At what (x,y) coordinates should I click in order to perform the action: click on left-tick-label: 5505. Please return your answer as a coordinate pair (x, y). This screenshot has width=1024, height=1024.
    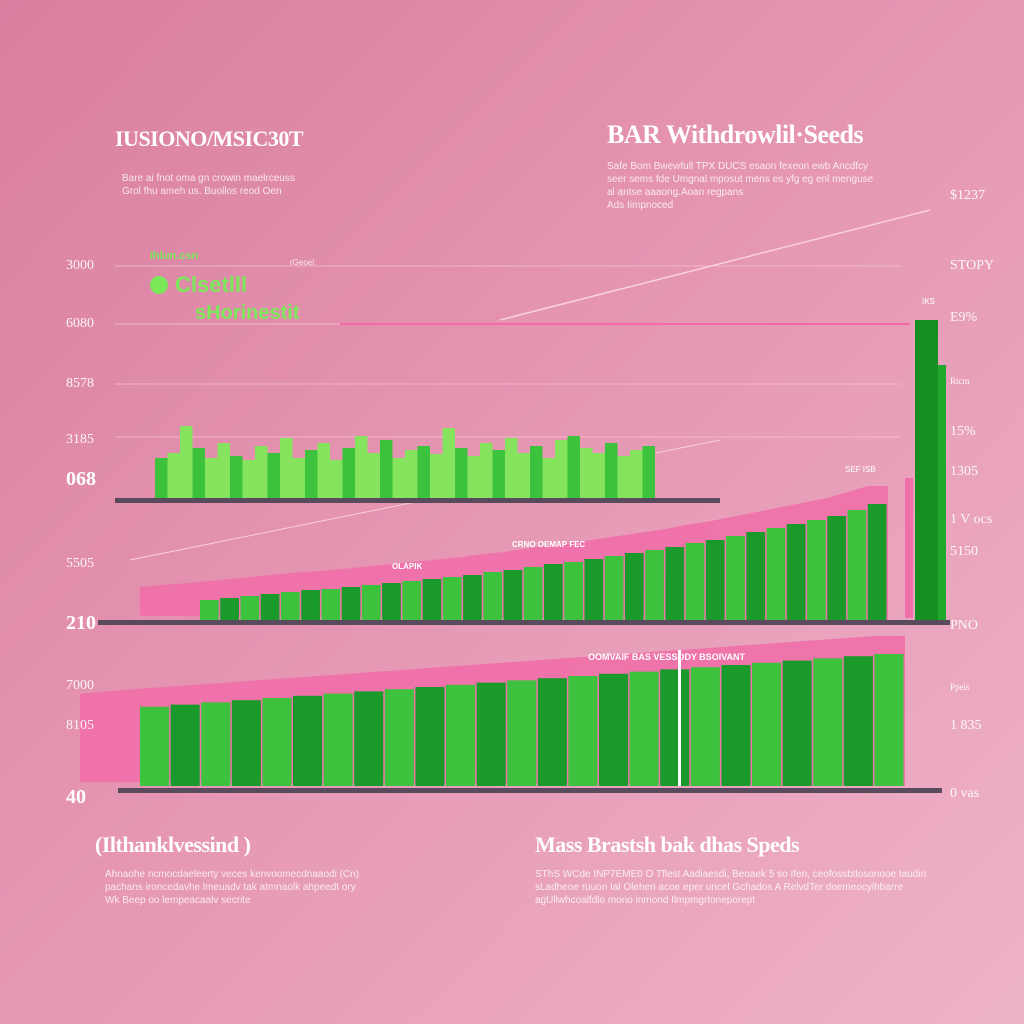
    Looking at the image, I should click on (80, 563).